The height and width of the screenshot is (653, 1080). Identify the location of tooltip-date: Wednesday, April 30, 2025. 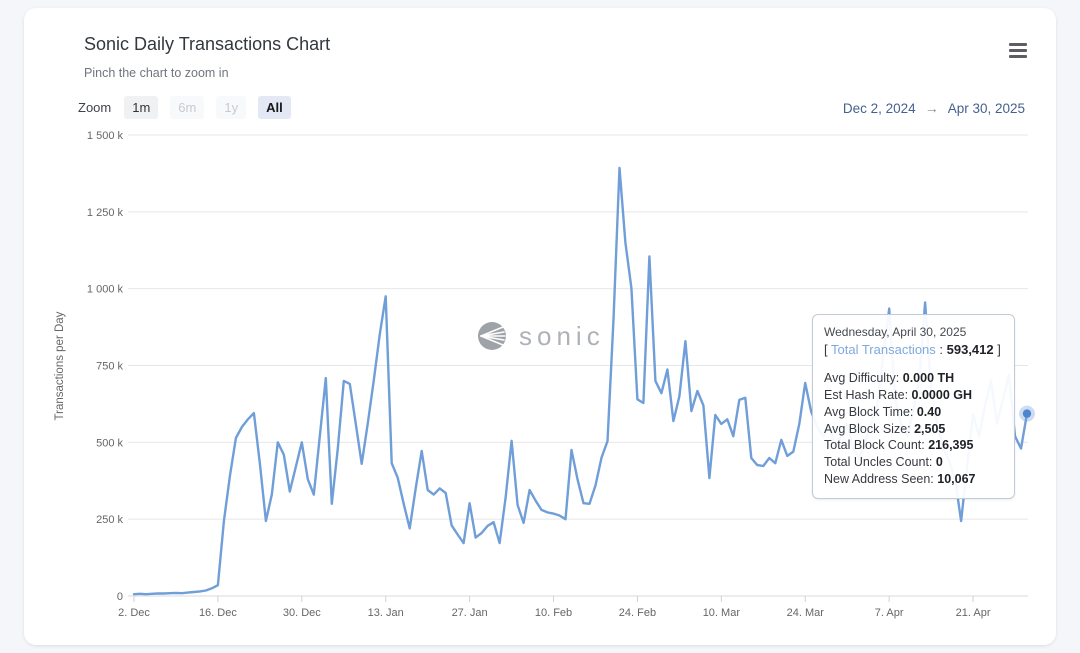
(895, 332).